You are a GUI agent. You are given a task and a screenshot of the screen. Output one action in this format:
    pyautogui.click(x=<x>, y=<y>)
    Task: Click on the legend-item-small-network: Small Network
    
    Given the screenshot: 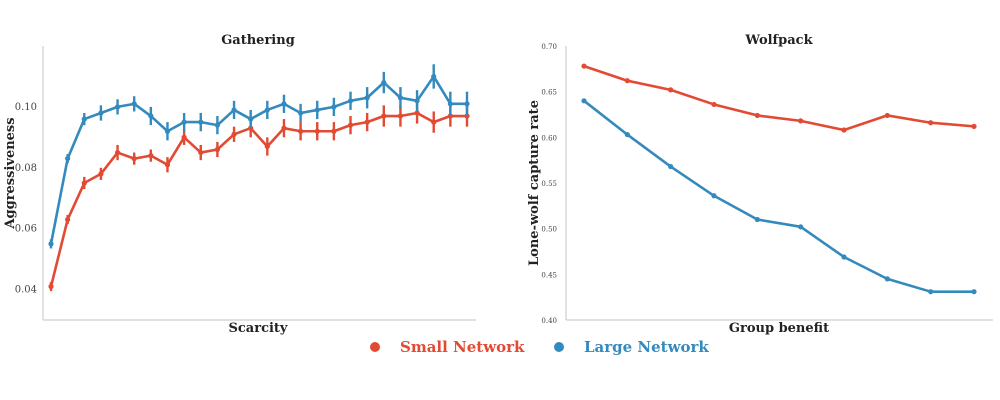 What is the action you would take?
    pyautogui.click(x=447, y=347)
    